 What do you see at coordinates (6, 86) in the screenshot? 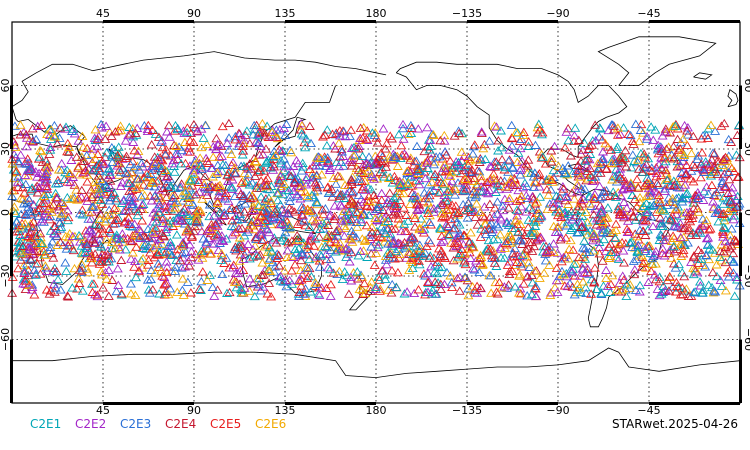
I see `left-lat-tick-label: 60` at bounding box center [6, 86].